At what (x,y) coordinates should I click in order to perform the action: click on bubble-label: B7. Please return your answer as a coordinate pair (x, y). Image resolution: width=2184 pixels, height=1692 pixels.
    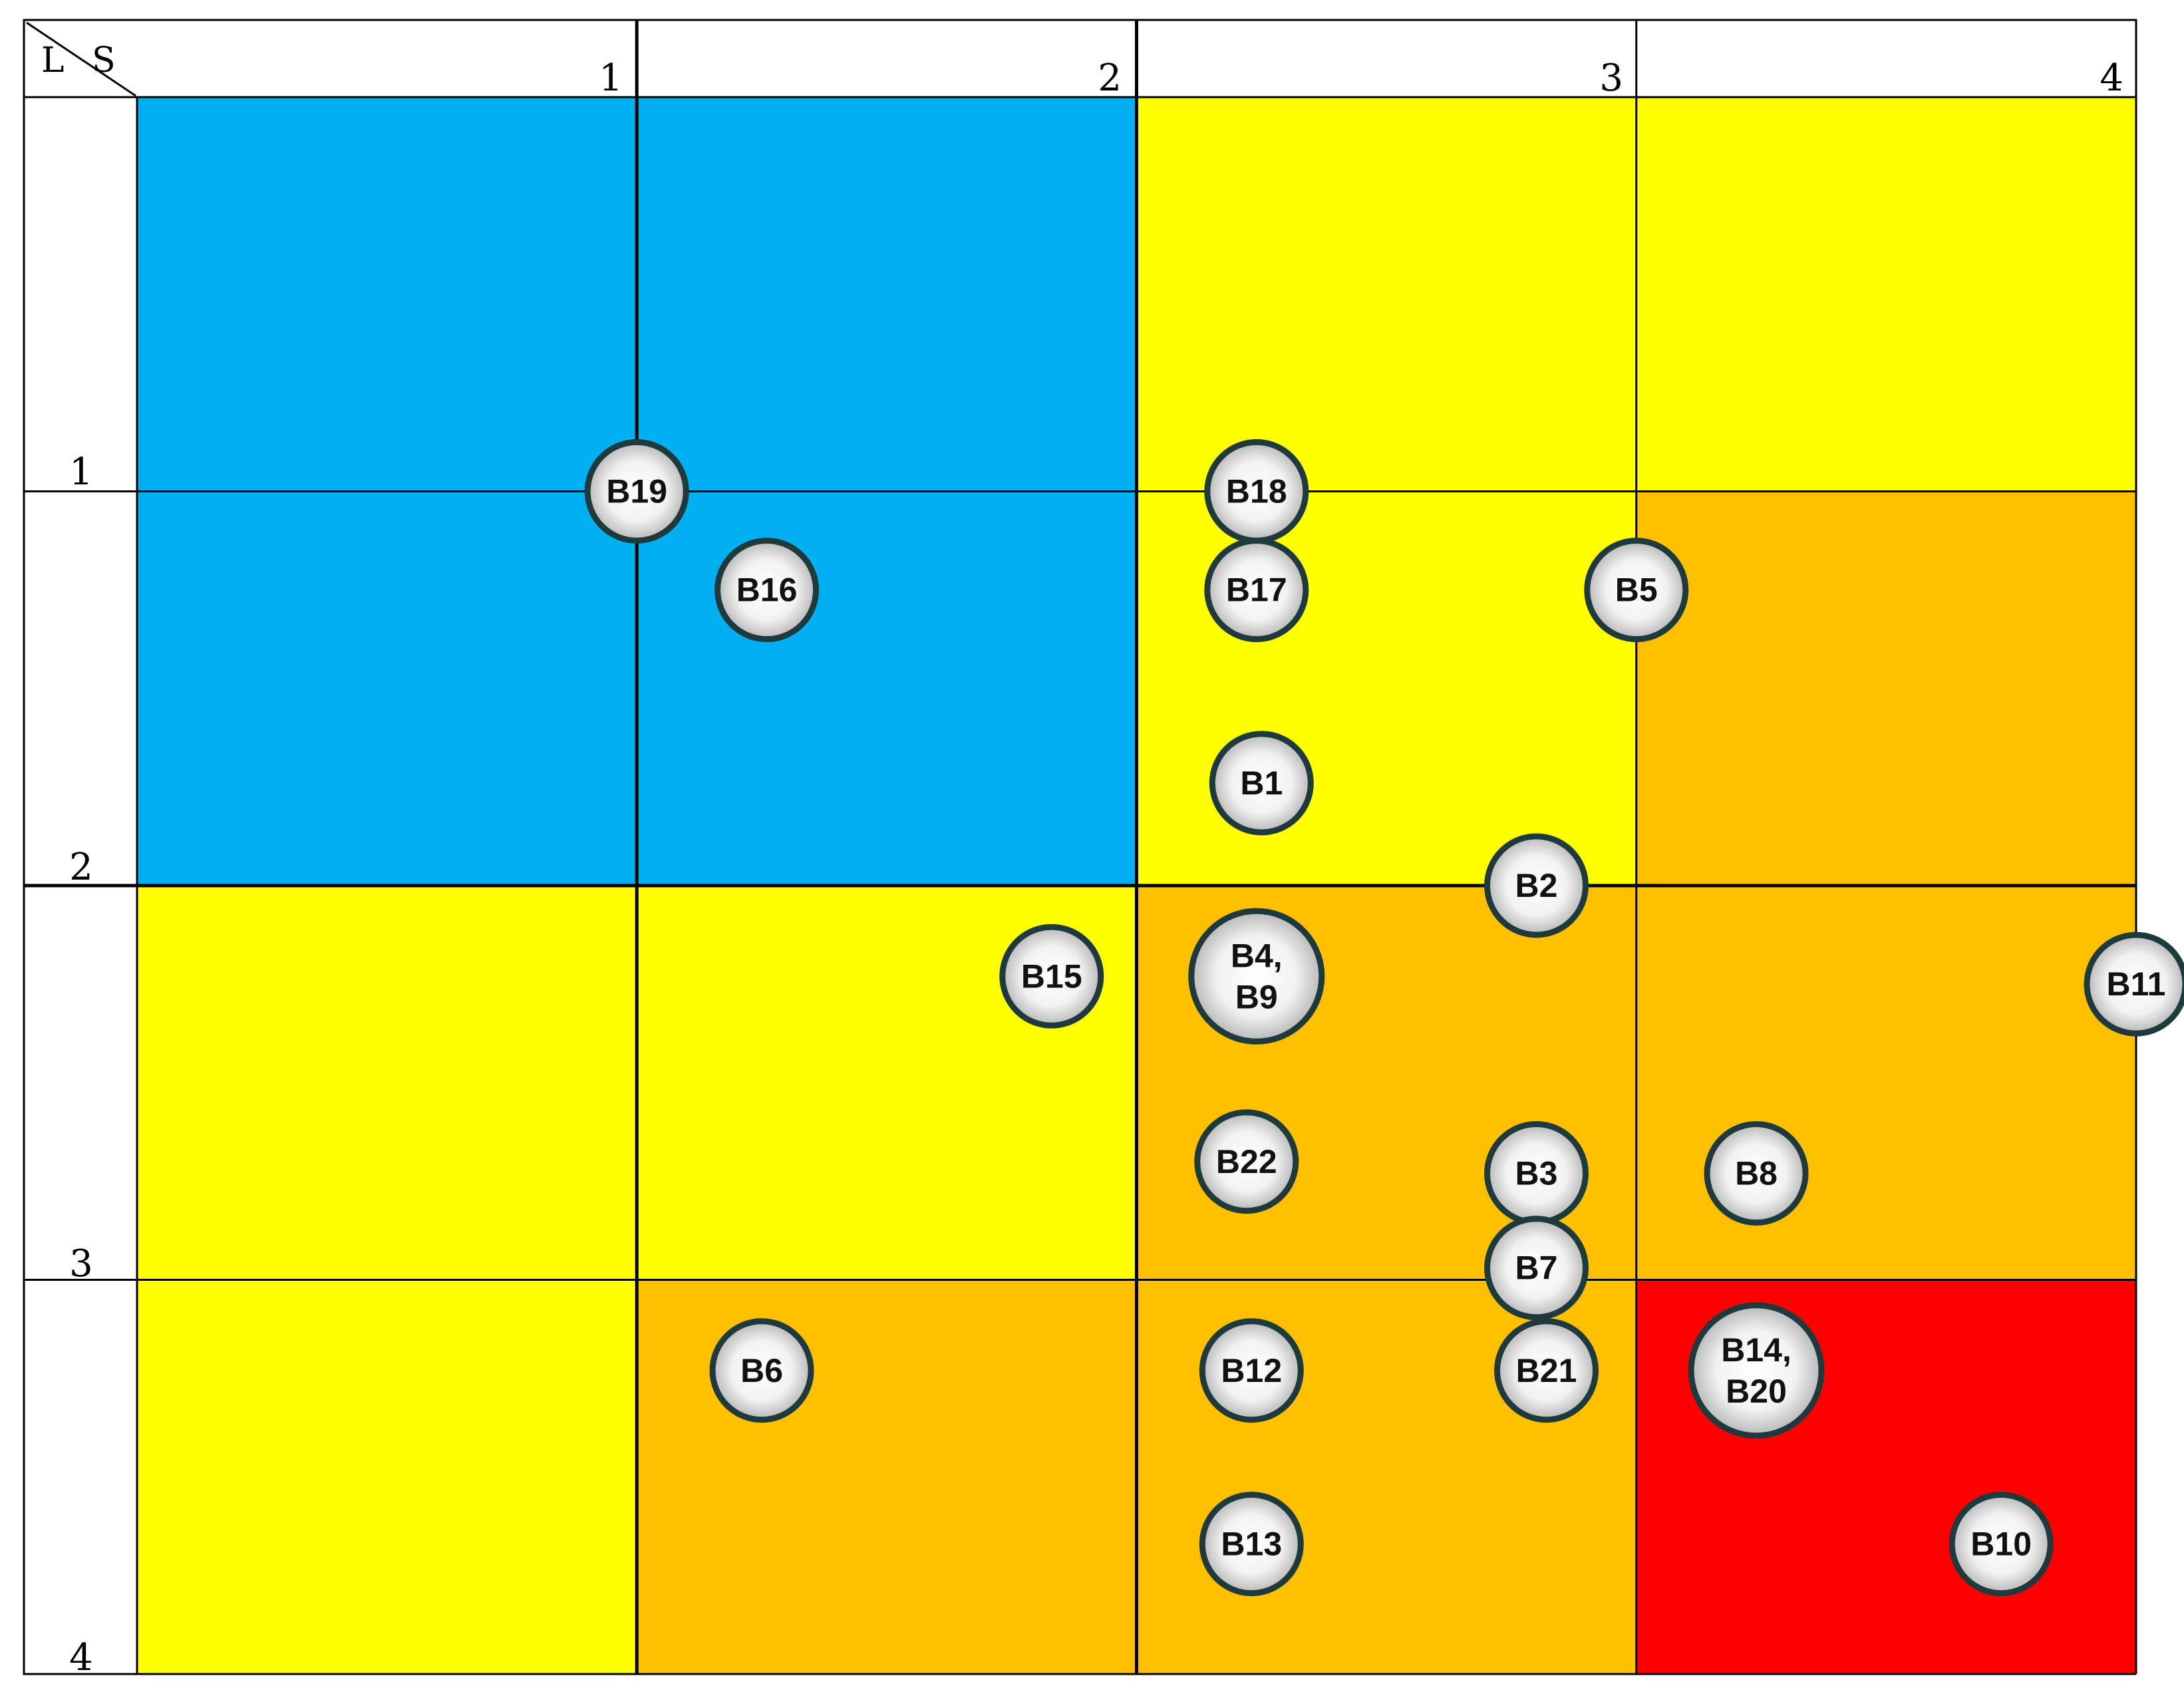
    Looking at the image, I should click on (1537, 1268).